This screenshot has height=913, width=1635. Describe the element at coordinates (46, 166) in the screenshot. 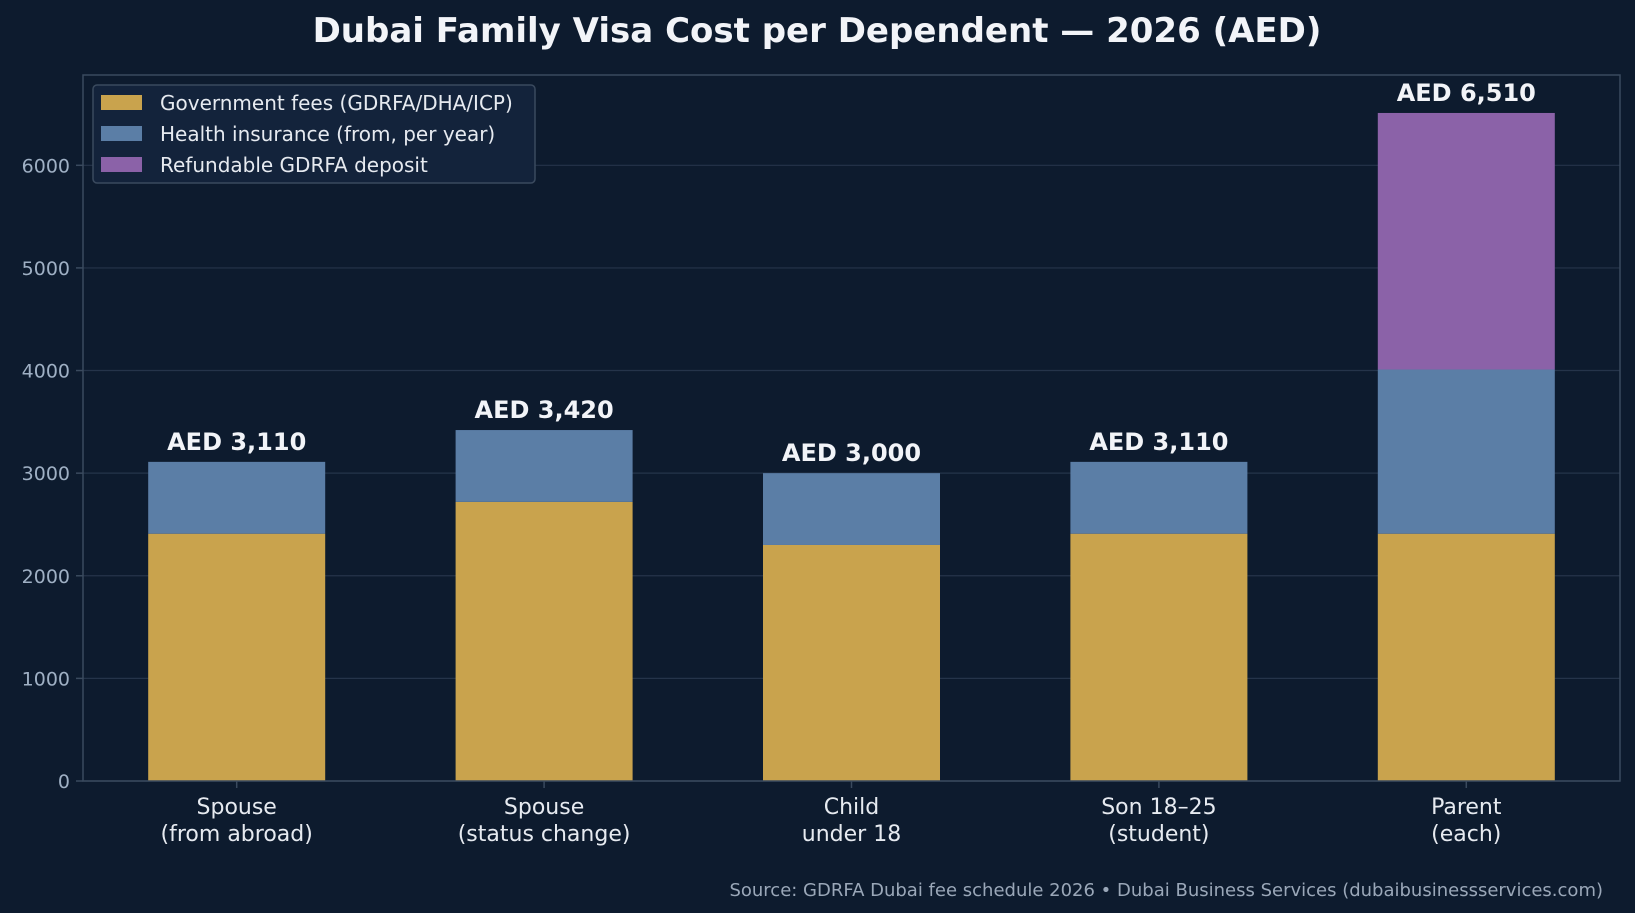

I see `y-tick-label: 6000` at that location.